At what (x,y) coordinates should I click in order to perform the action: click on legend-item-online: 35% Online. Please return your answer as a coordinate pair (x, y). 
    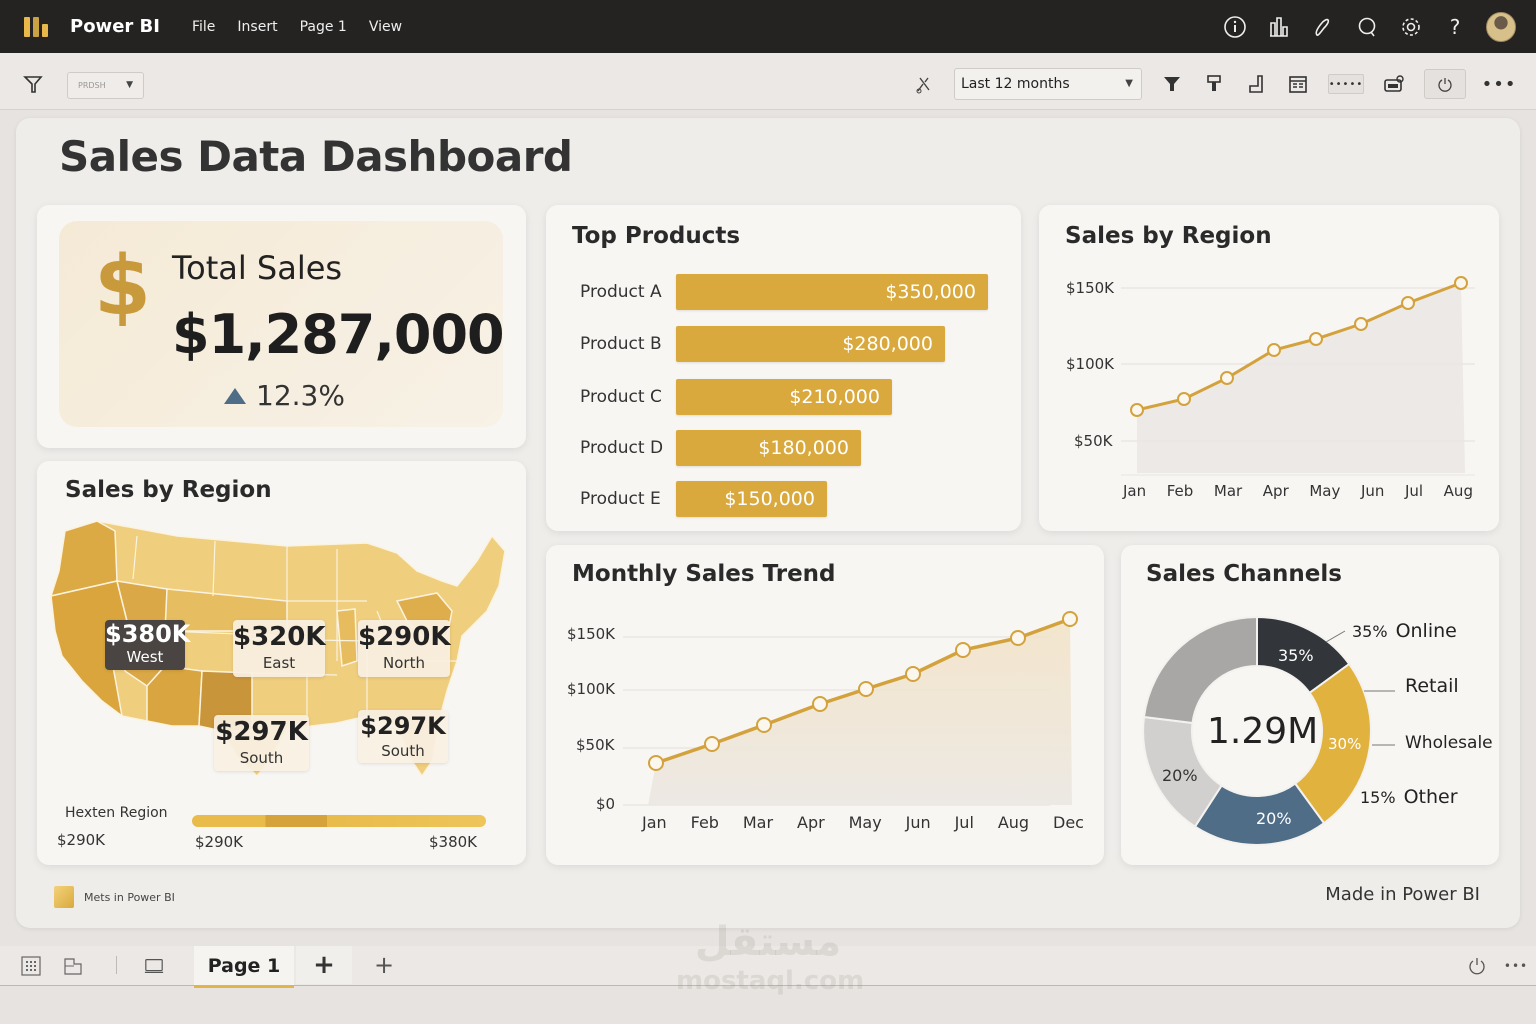
    Looking at the image, I should click on (1404, 631).